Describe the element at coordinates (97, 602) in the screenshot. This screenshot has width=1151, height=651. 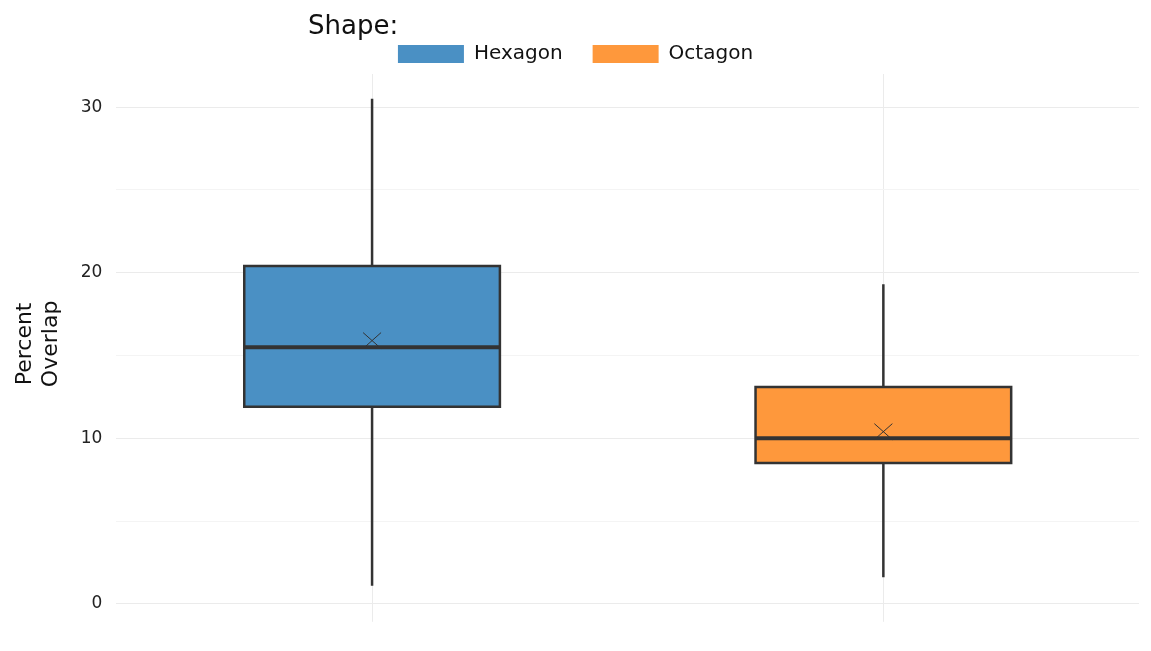
I see `y-tick-label: 0` at that location.